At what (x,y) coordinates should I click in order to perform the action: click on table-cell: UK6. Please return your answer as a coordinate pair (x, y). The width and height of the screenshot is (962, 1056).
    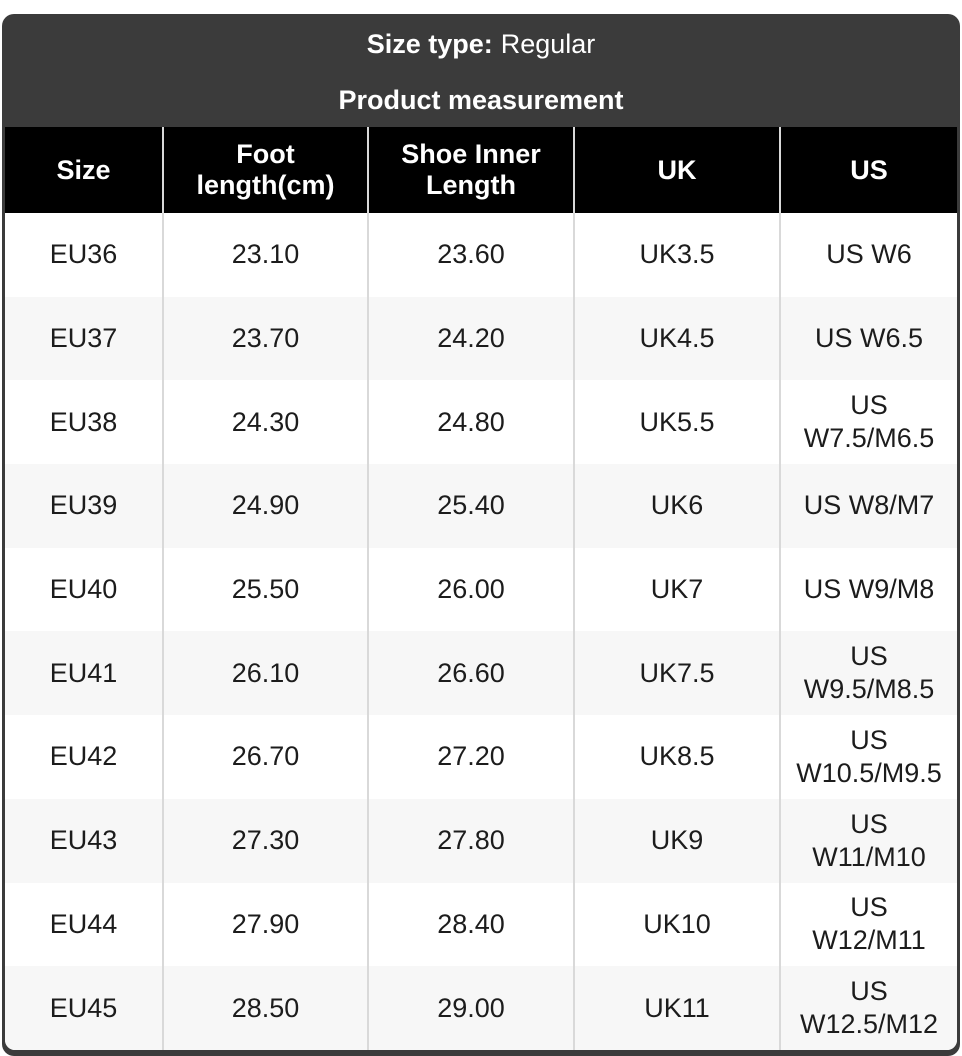
    Looking at the image, I should click on (676, 506).